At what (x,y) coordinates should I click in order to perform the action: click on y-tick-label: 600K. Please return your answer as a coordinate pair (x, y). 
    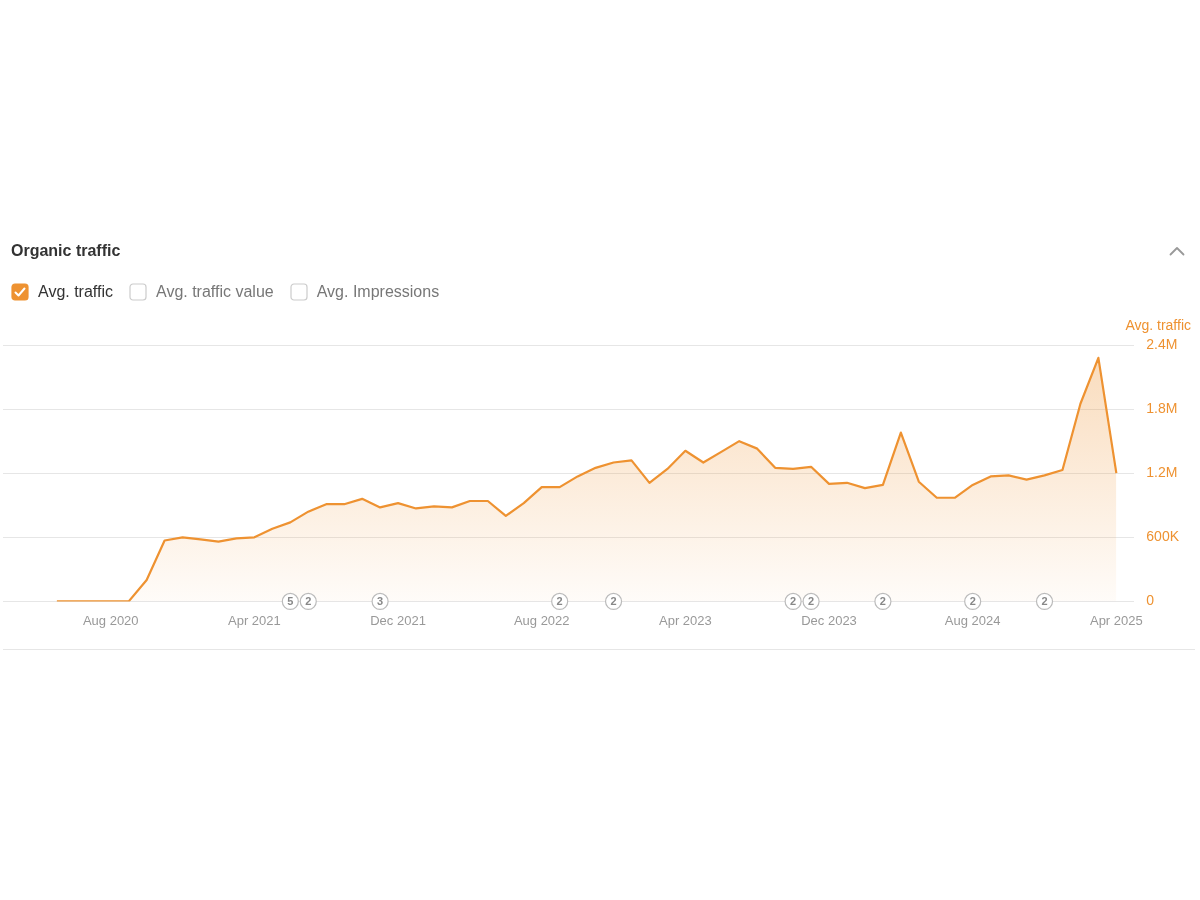
    Looking at the image, I should click on (1163, 536).